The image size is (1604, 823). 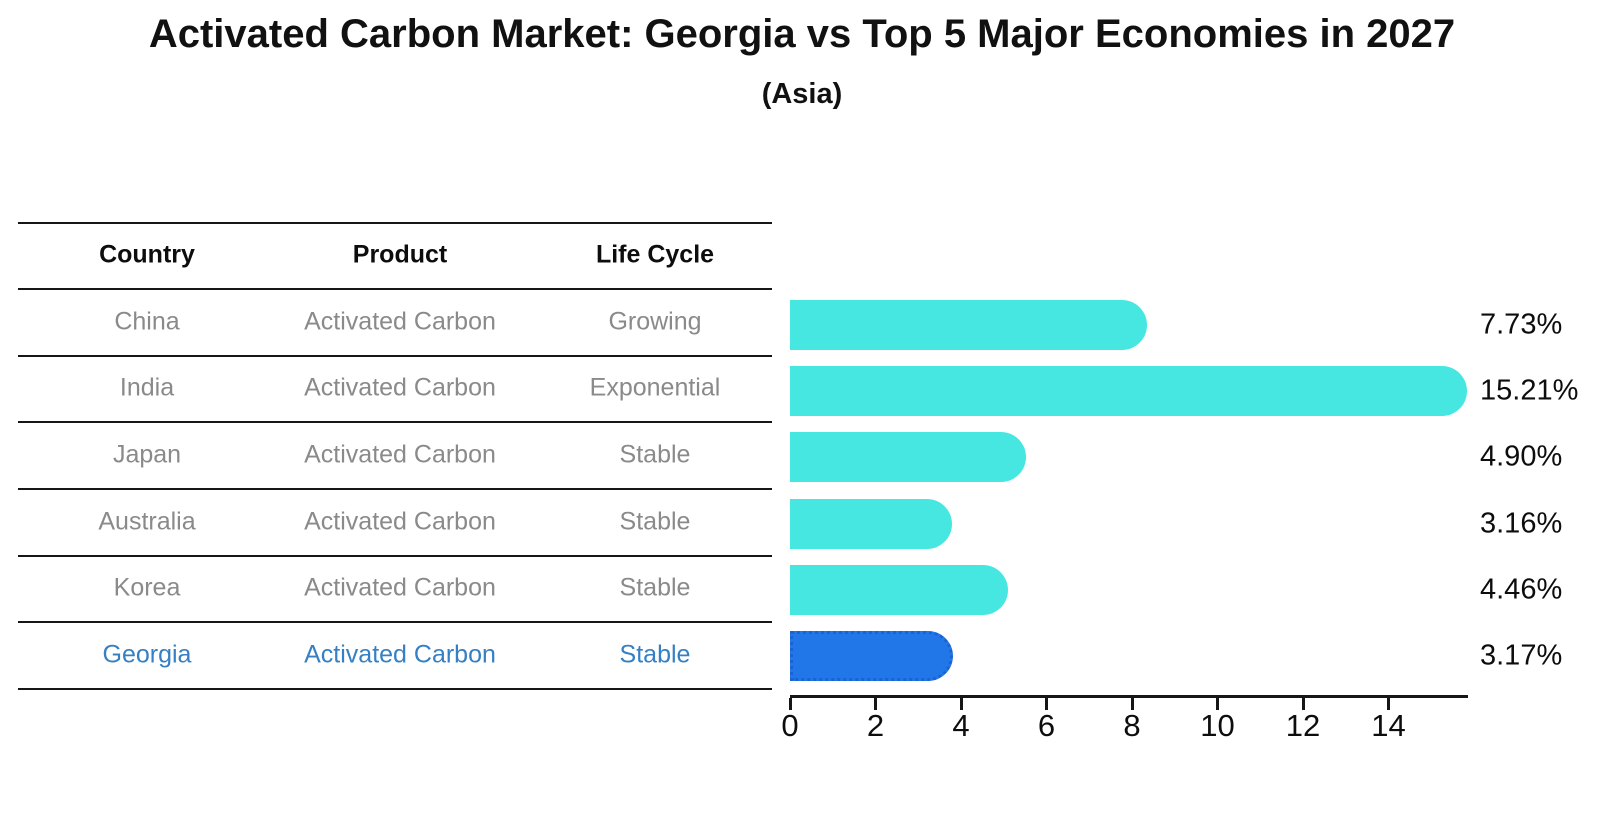 What do you see at coordinates (400, 521) in the screenshot?
I see `table-cell-product-australia: Activated Carbon` at bounding box center [400, 521].